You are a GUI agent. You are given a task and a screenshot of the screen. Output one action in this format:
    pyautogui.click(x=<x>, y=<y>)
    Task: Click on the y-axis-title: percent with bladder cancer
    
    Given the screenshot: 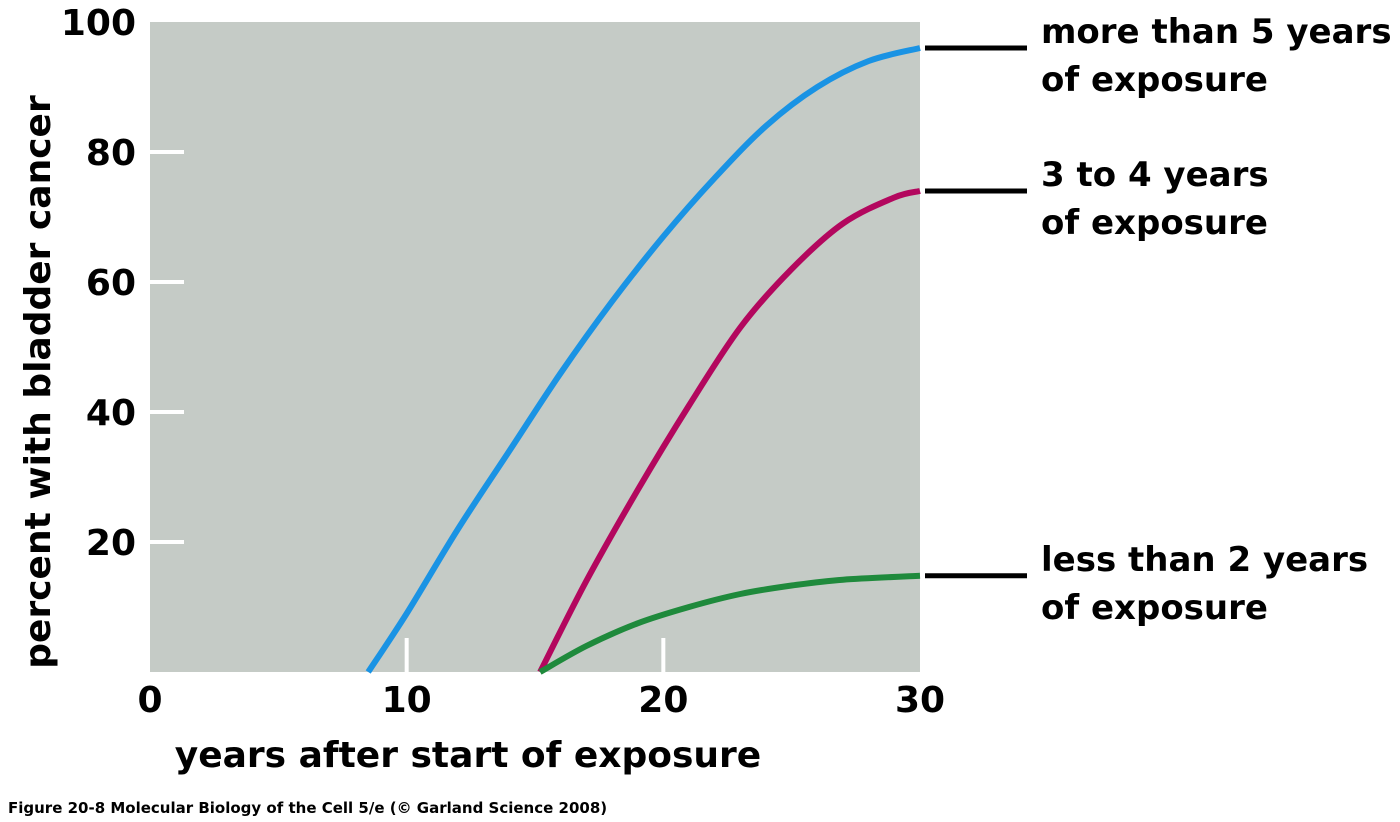 What is the action you would take?
    pyautogui.click(x=38, y=382)
    